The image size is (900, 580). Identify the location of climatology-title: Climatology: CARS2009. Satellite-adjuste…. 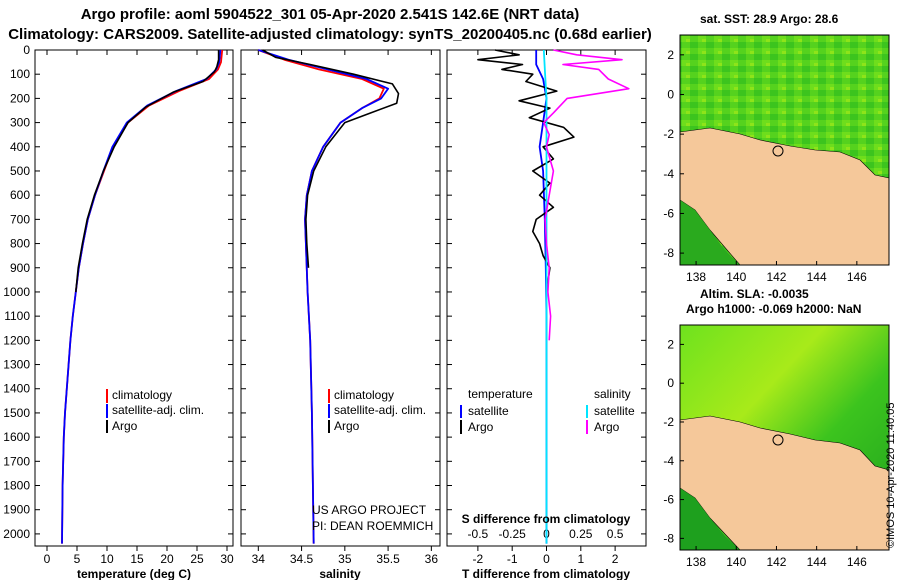
(330, 34).